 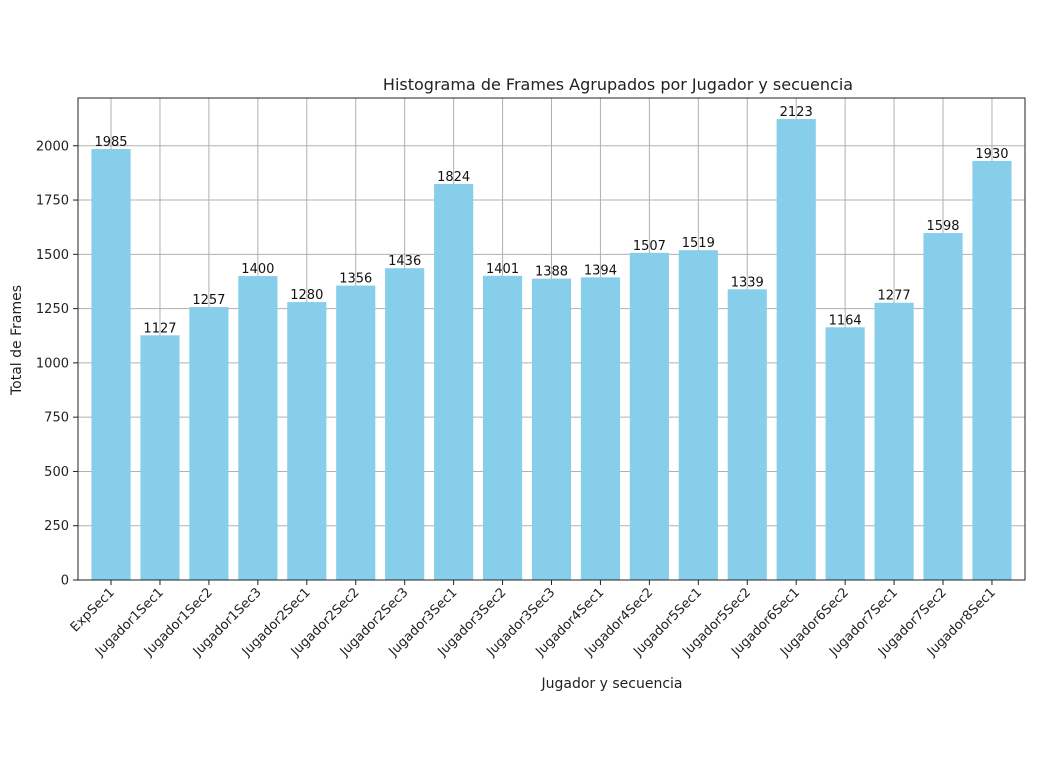 I want to click on bar-value-label: 1519, so click(x=698, y=243).